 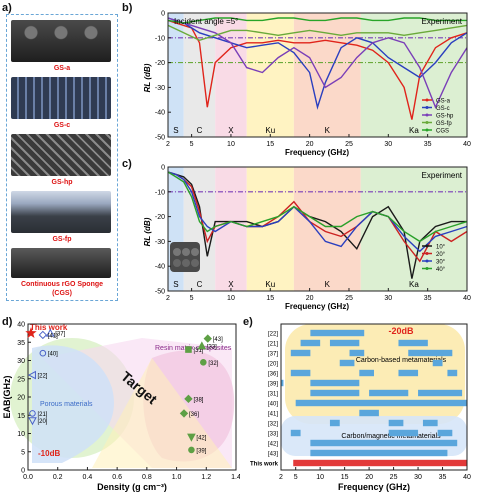 What do you see at coordinates (441, 248) in the screenshot?
I see `c-legend-label: 10°` at bounding box center [441, 248].